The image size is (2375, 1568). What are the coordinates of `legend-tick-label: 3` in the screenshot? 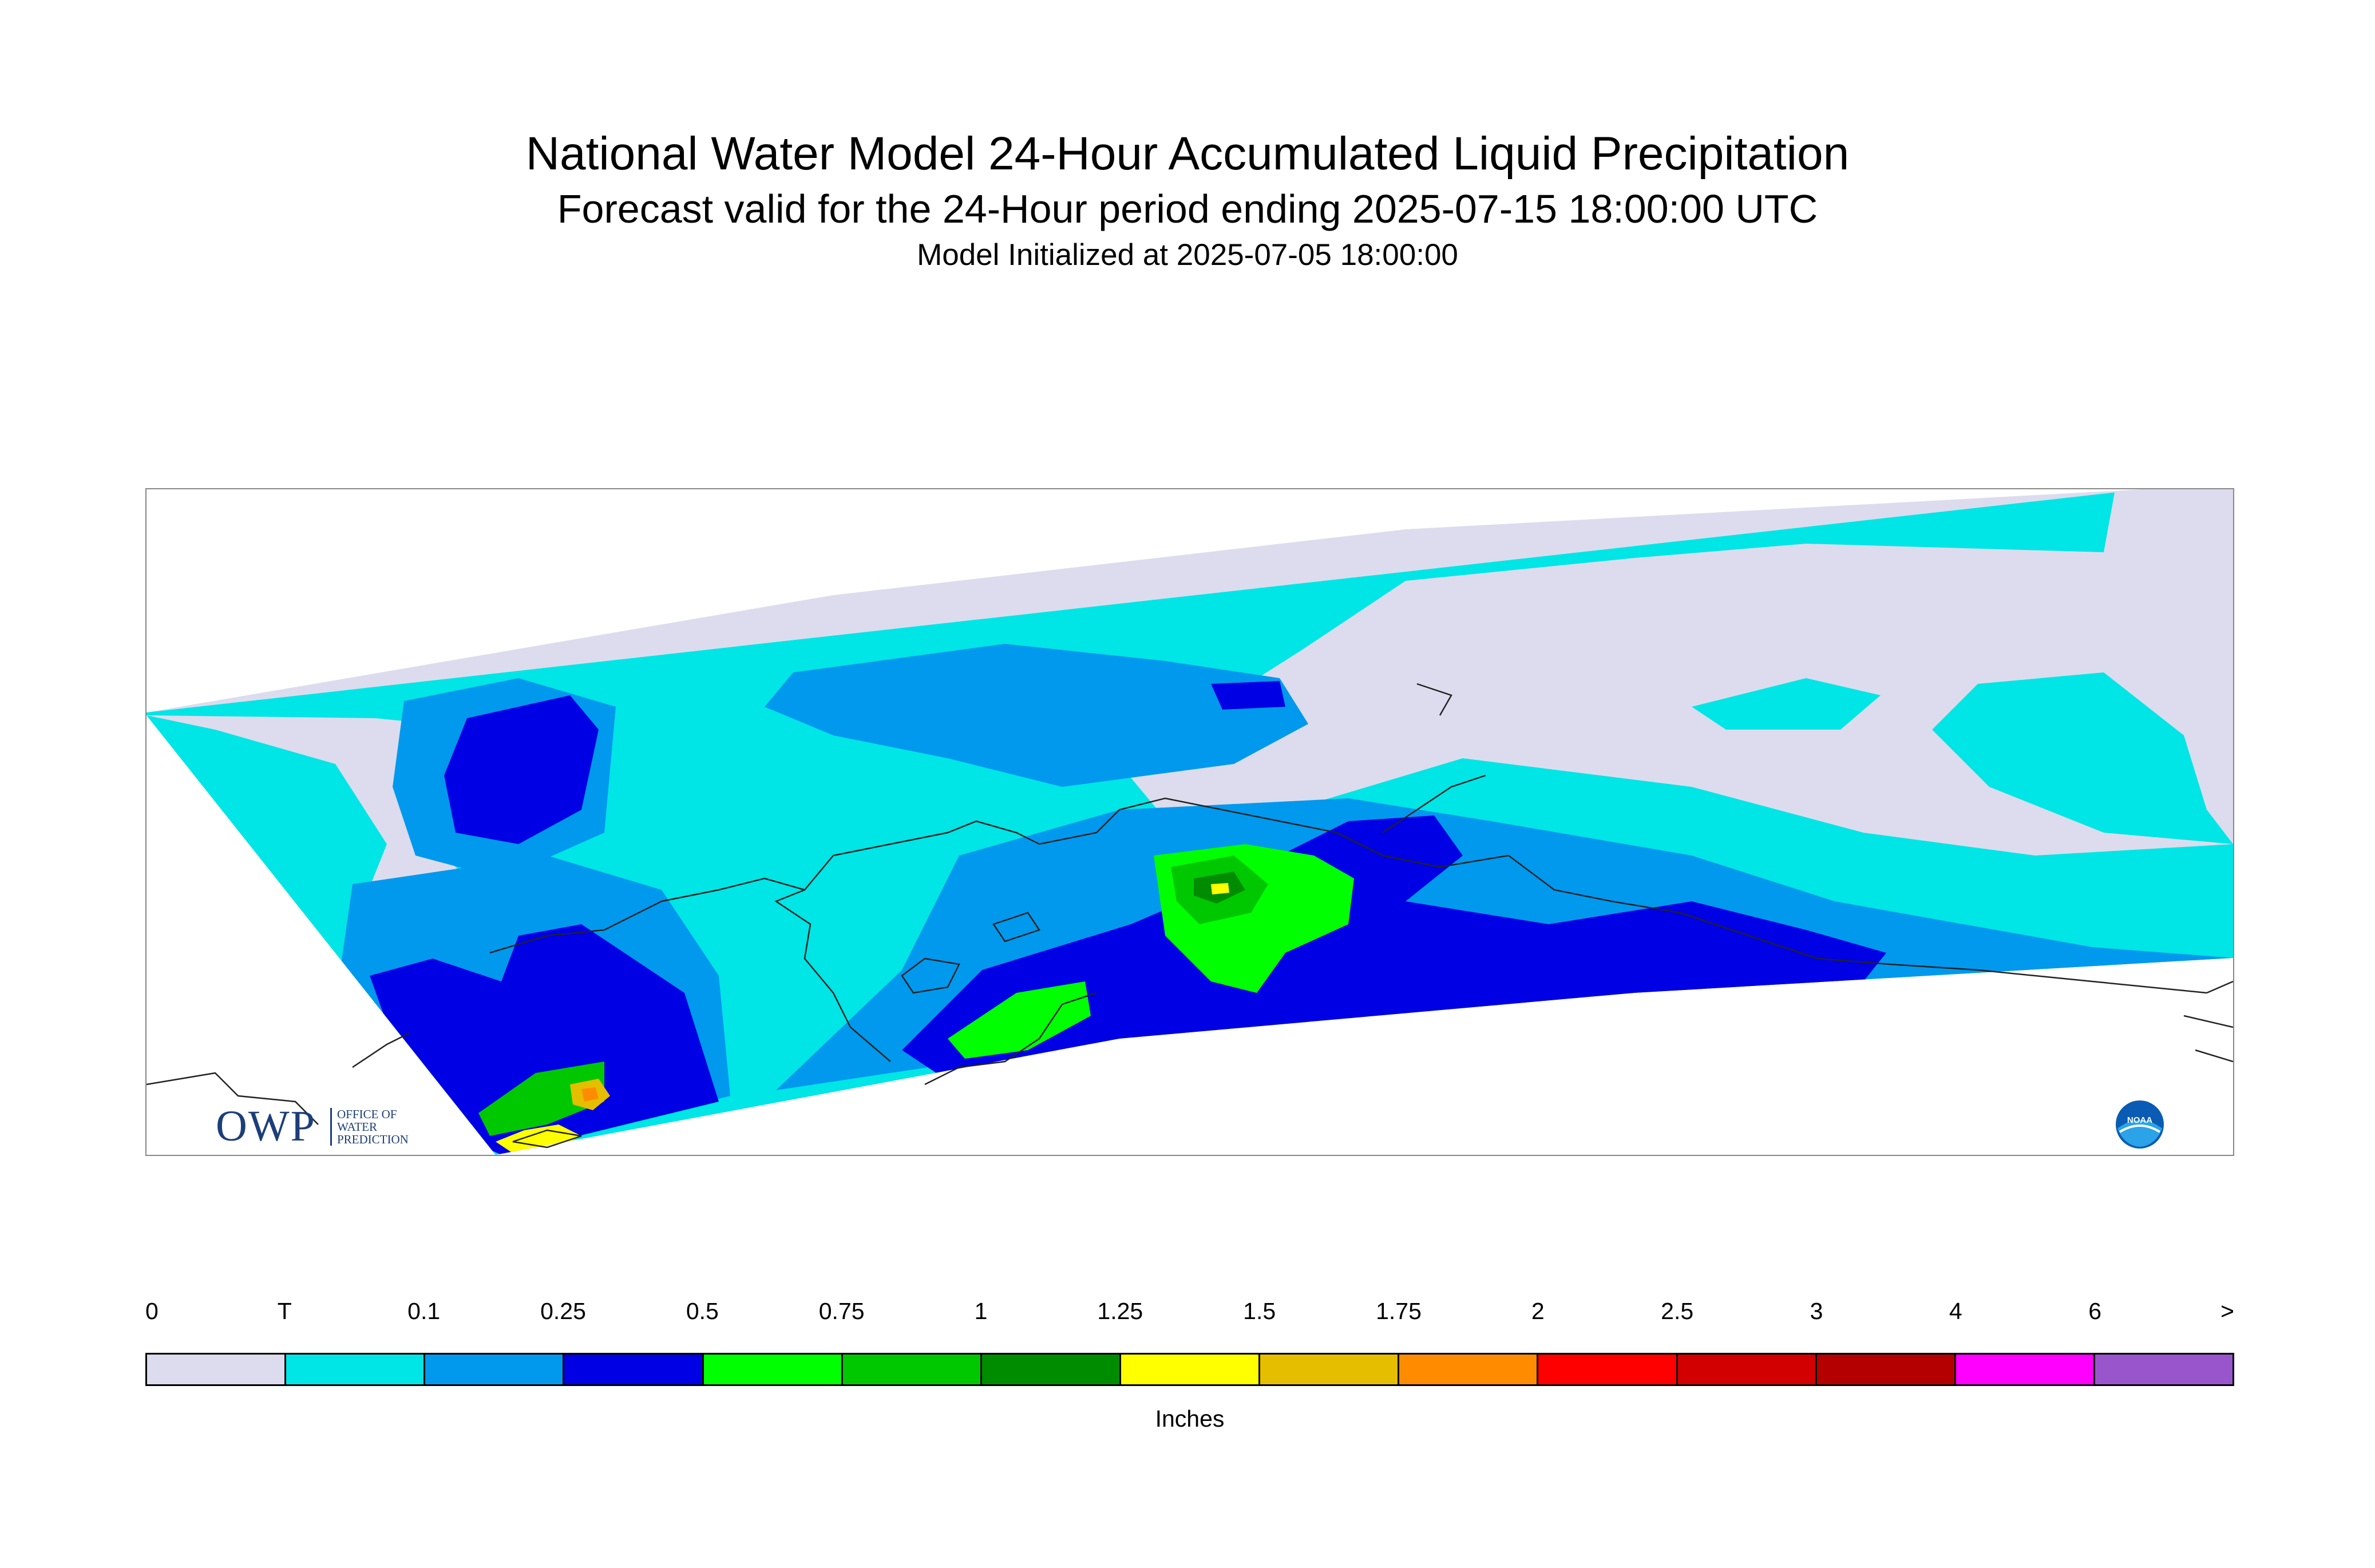 It's located at (1816, 1311).